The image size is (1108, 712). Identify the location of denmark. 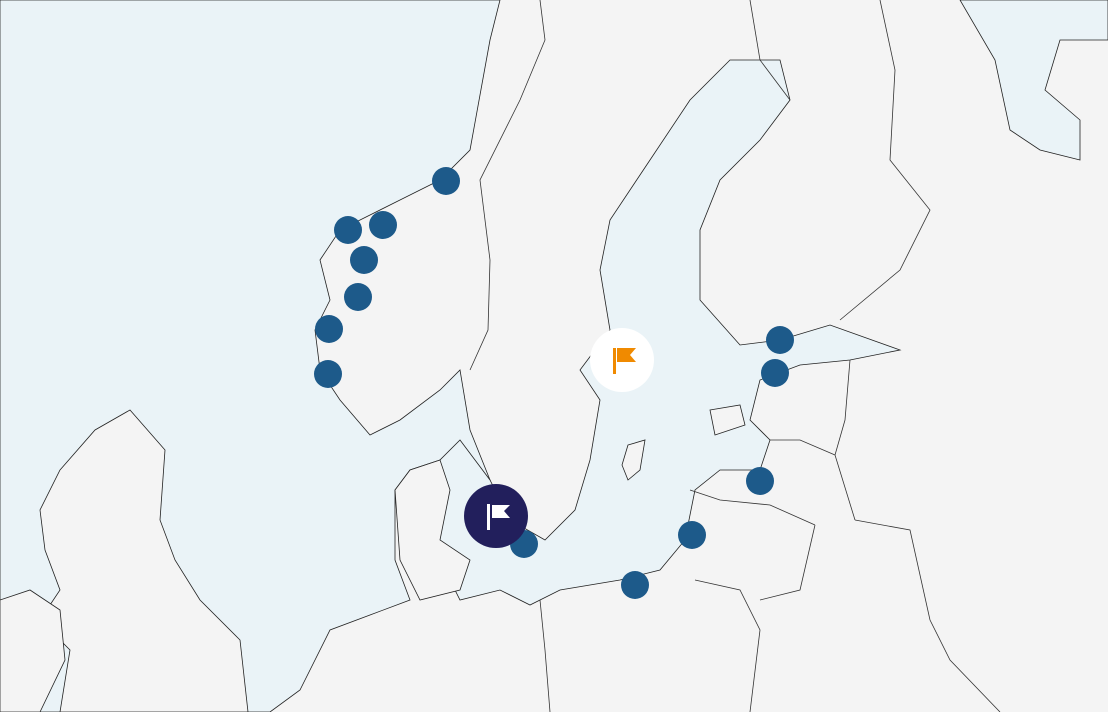
(432, 530).